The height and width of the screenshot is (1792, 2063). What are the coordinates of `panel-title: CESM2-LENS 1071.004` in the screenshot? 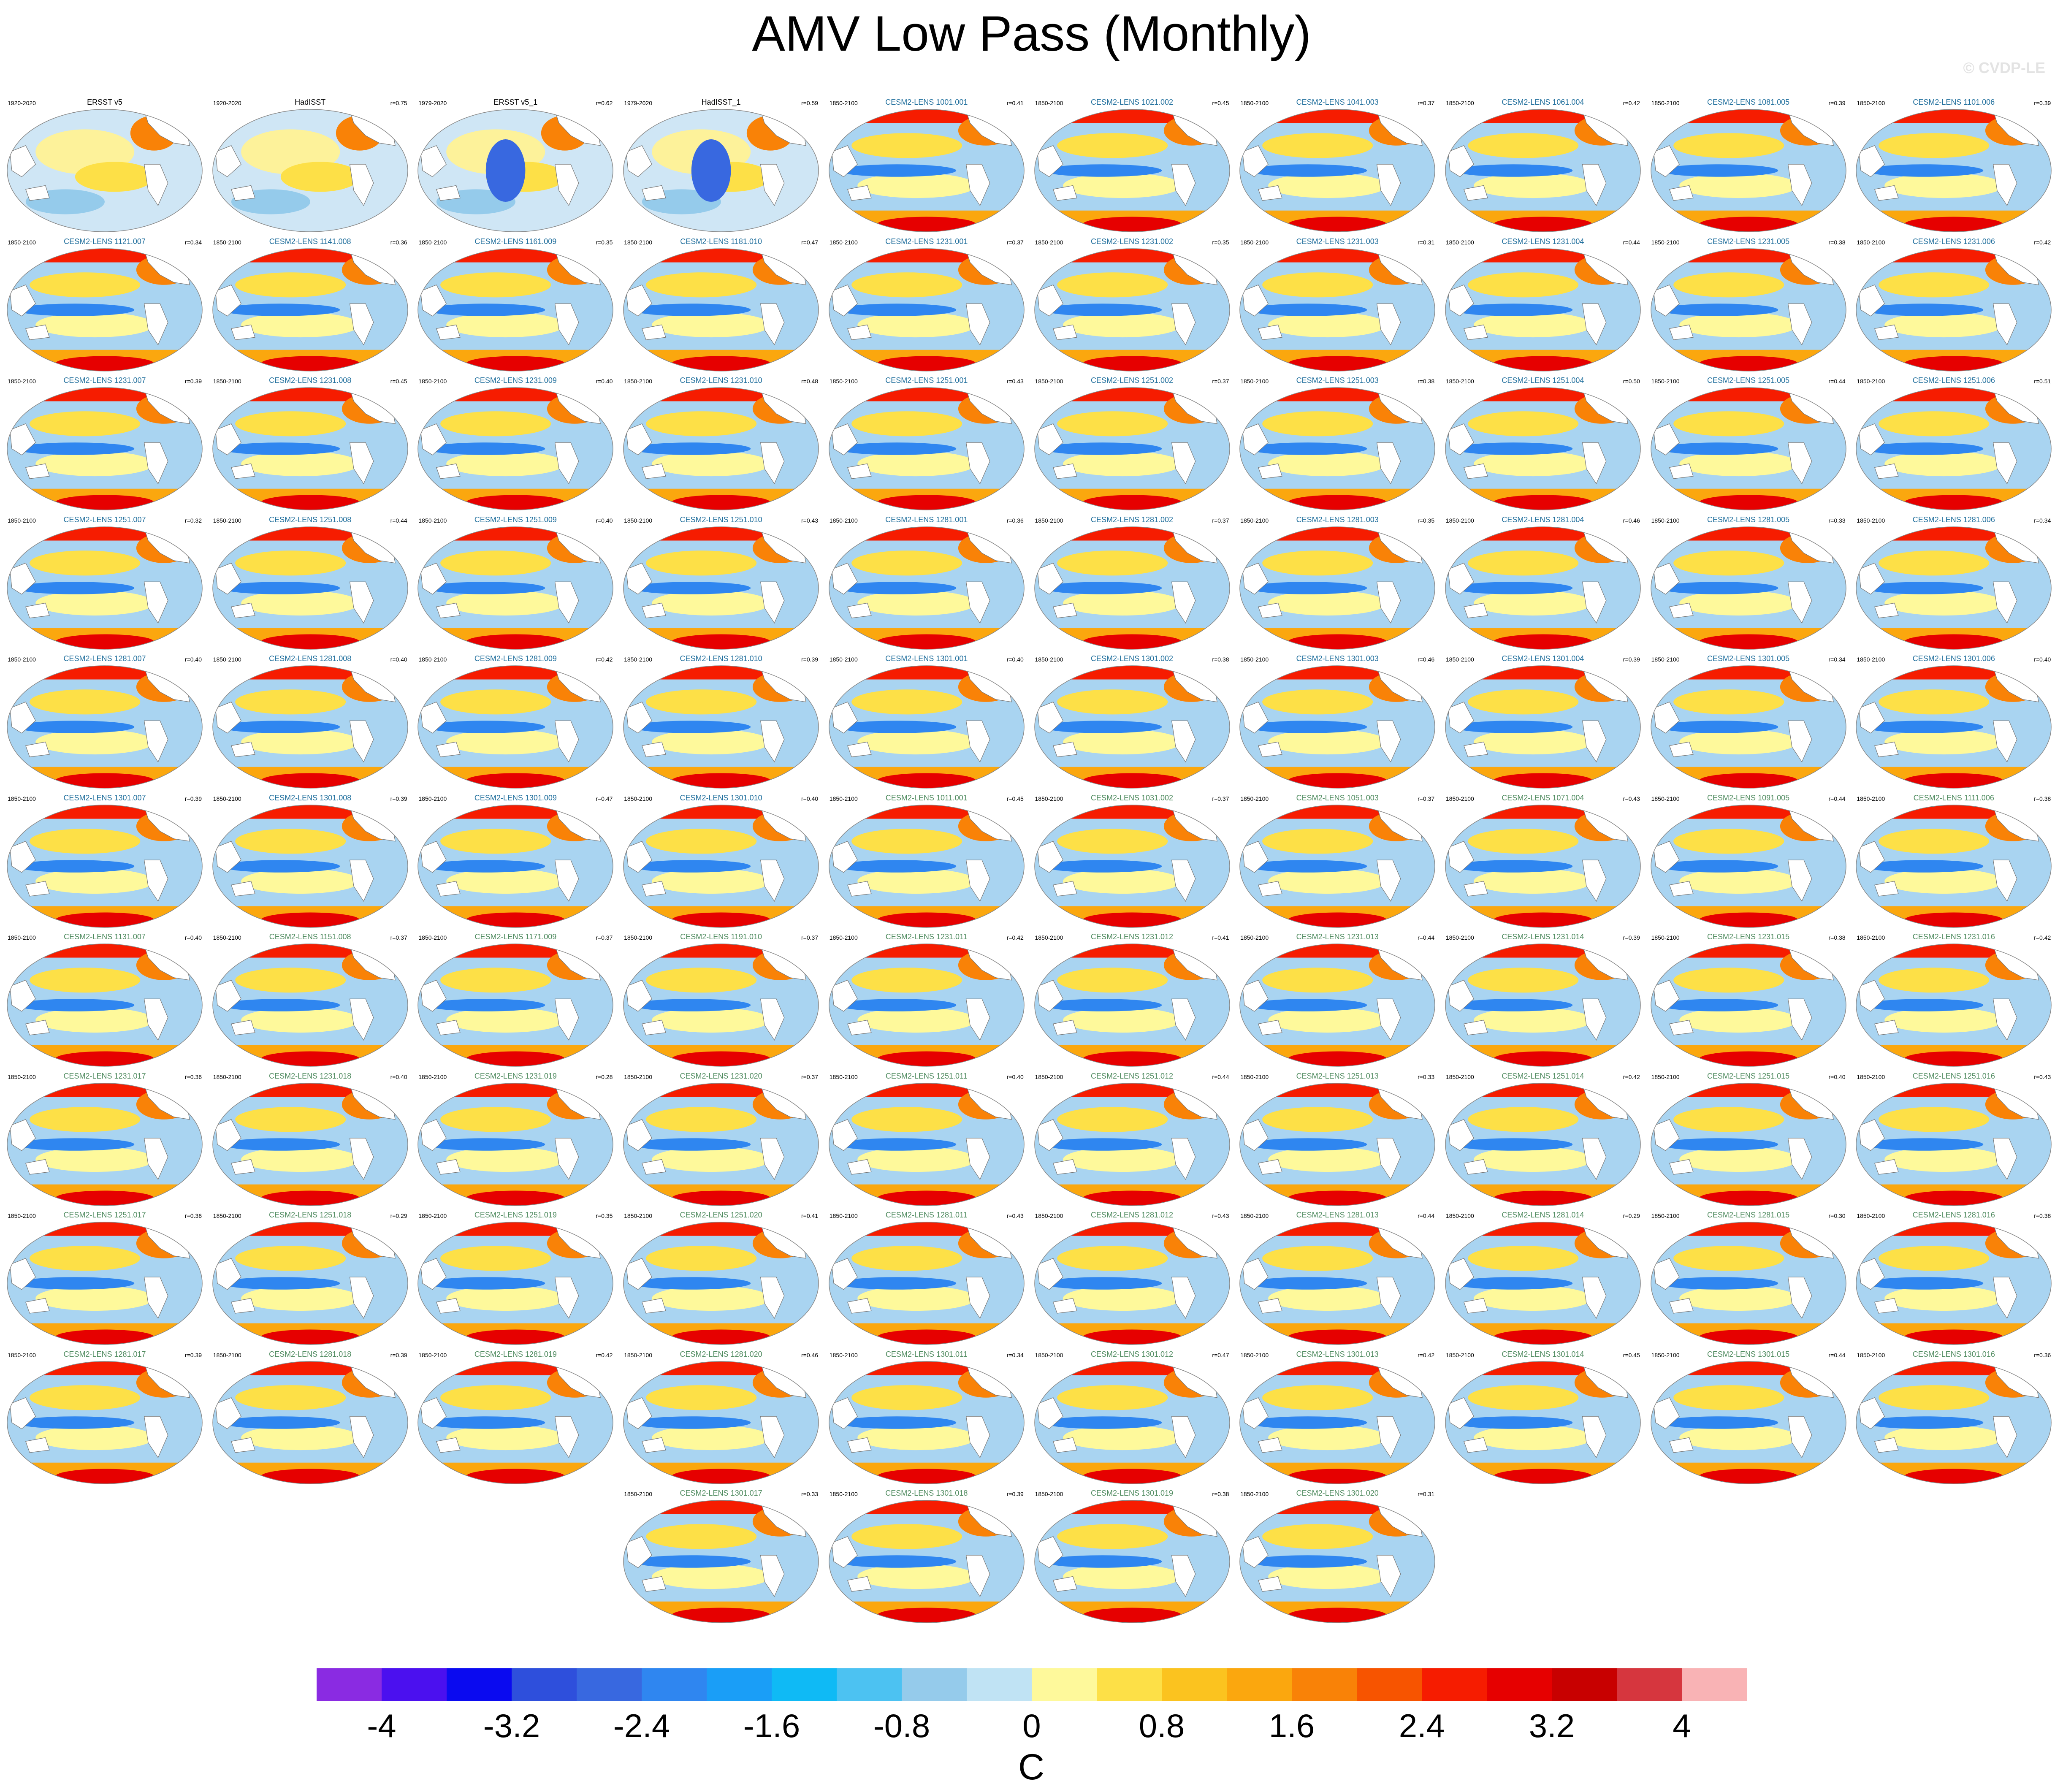 It's located at (1543, 797).